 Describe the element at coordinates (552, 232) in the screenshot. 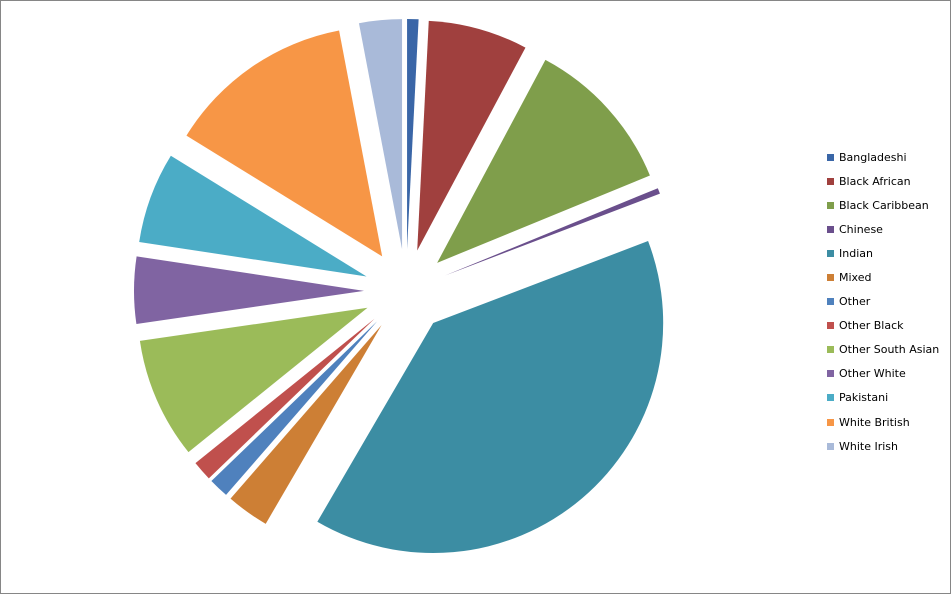

I see `pie-slice-chinese` at that location.